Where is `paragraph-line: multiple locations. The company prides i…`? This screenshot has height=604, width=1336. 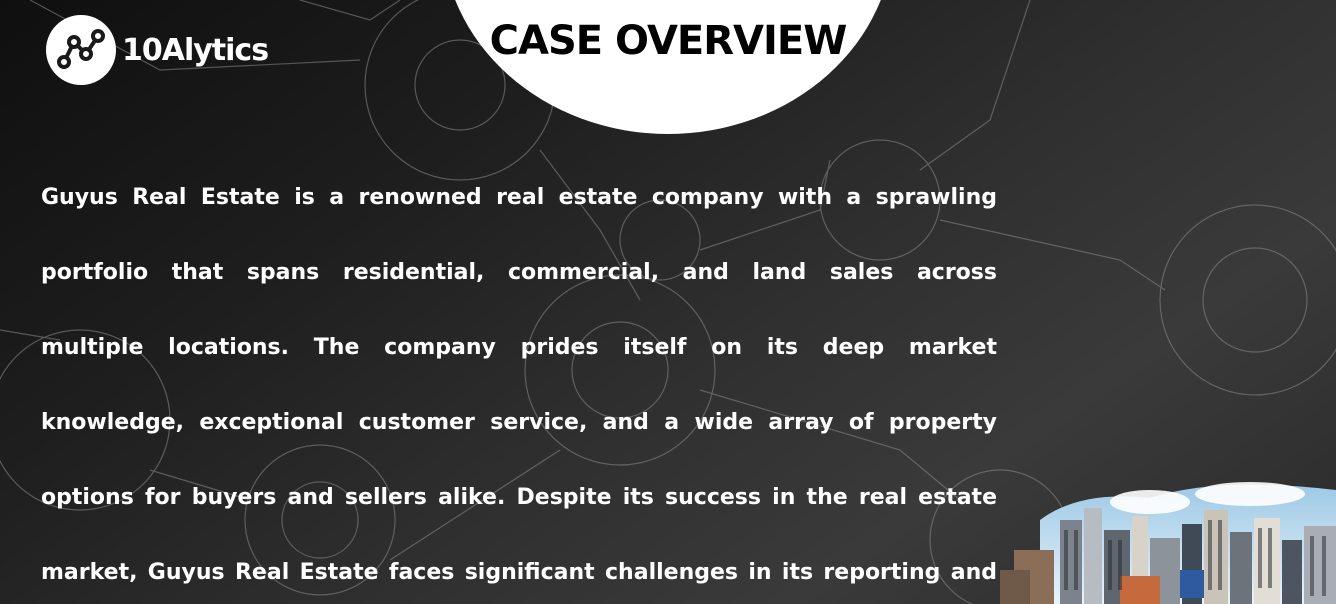 paragraph-line: multiple locations. The company prides i… is located at coordinates (519, 347).